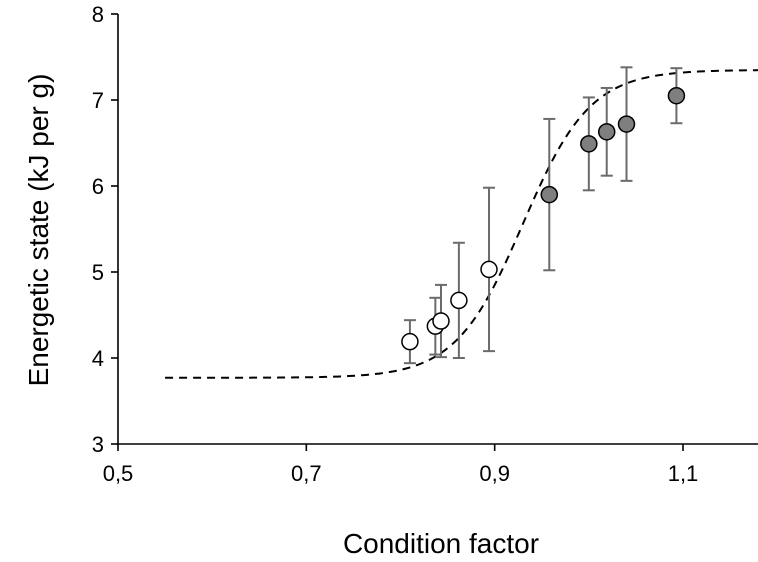  What do you see at coordinates (98, 186) in the screenshot?
I see `y-tick-label: 6` at bounding box center [98, 186].